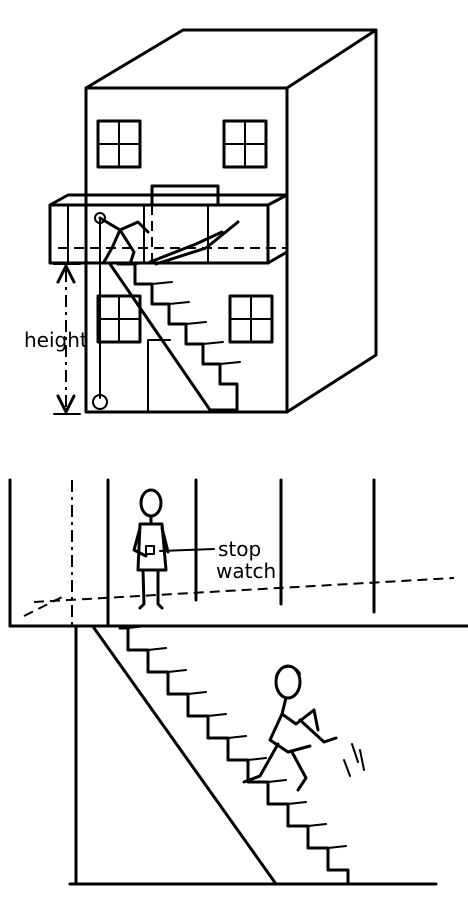 The image size is (468, 906). Describe the element at coordinates (187, 550) in the screenshot. I see `stopwatch-pointer` at that location.